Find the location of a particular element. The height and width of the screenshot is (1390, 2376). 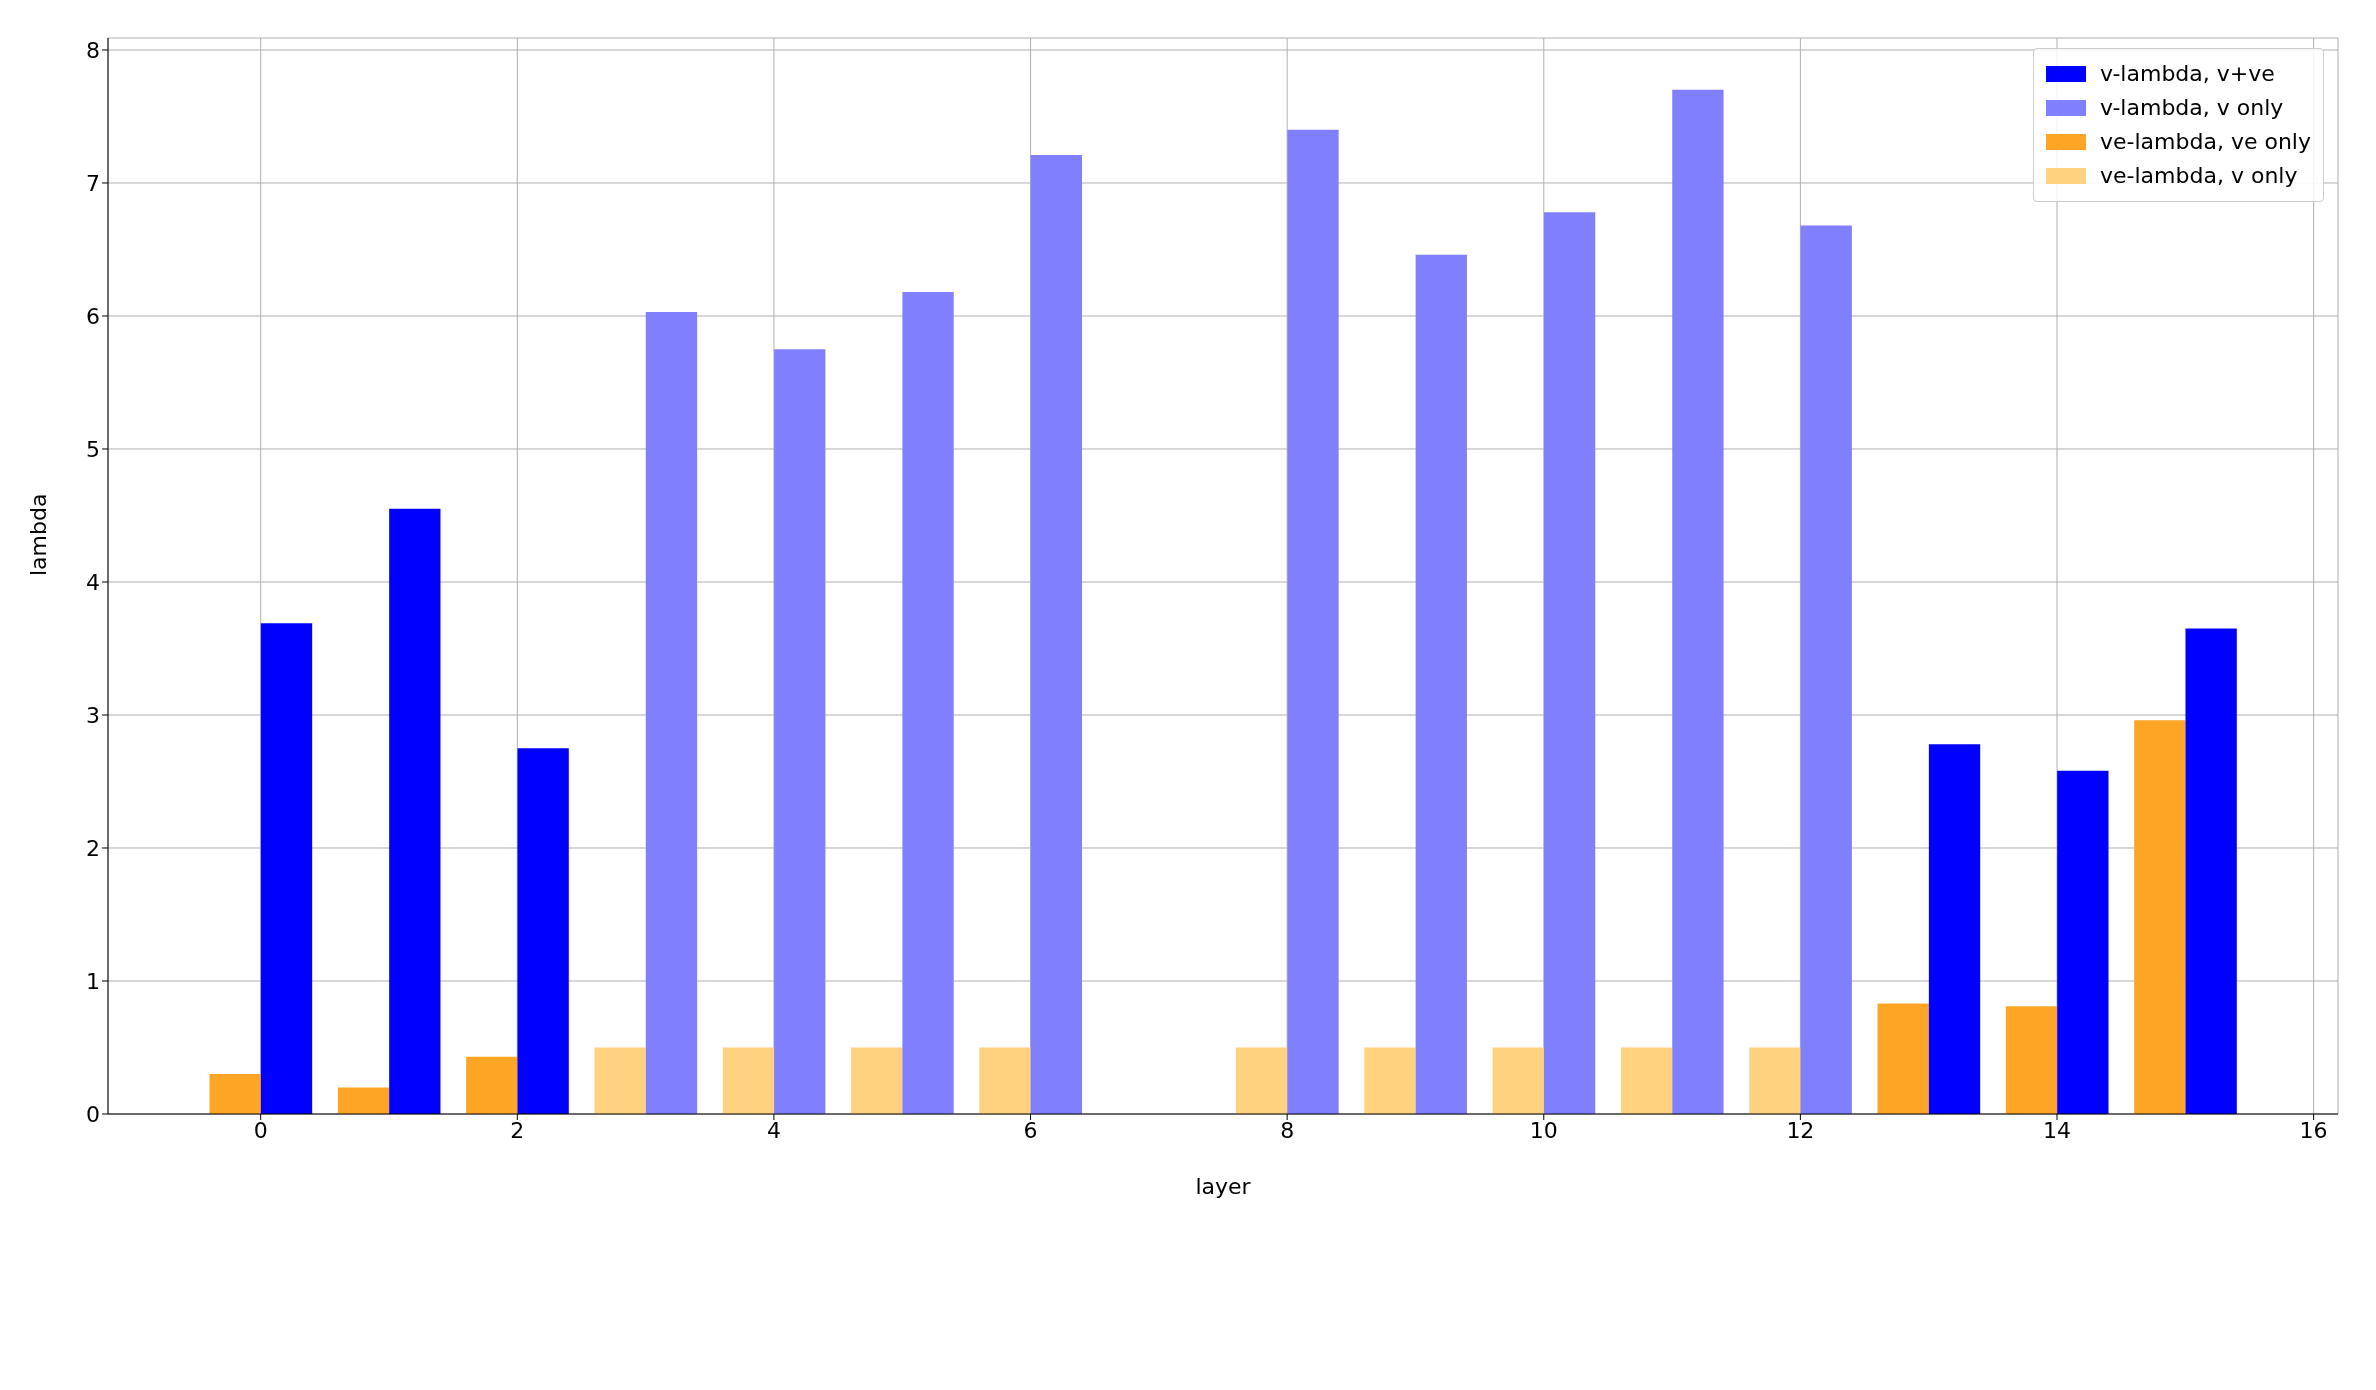

y-tick-label: 6 is located at coordinates (93, 316).